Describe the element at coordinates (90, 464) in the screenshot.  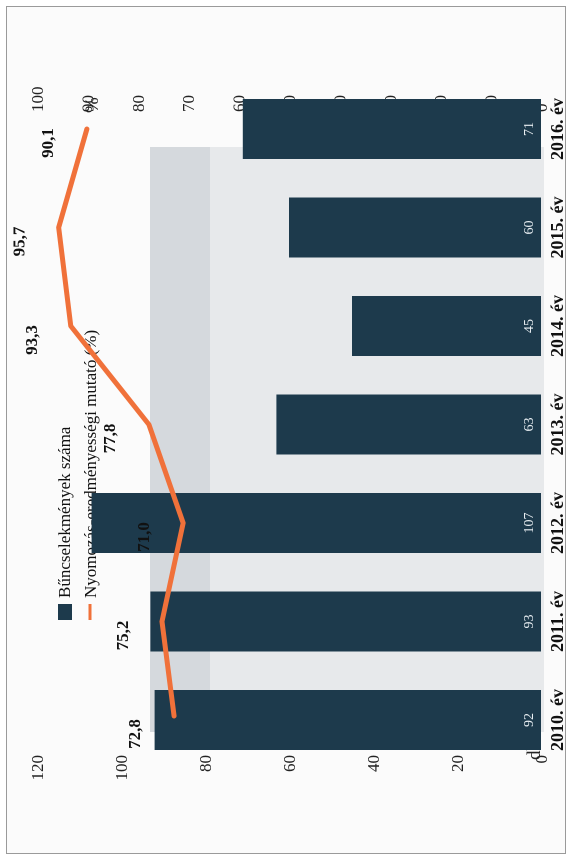
I see `legend-label-line: Nyomozás-eredményességi mutató (%)` at that location.